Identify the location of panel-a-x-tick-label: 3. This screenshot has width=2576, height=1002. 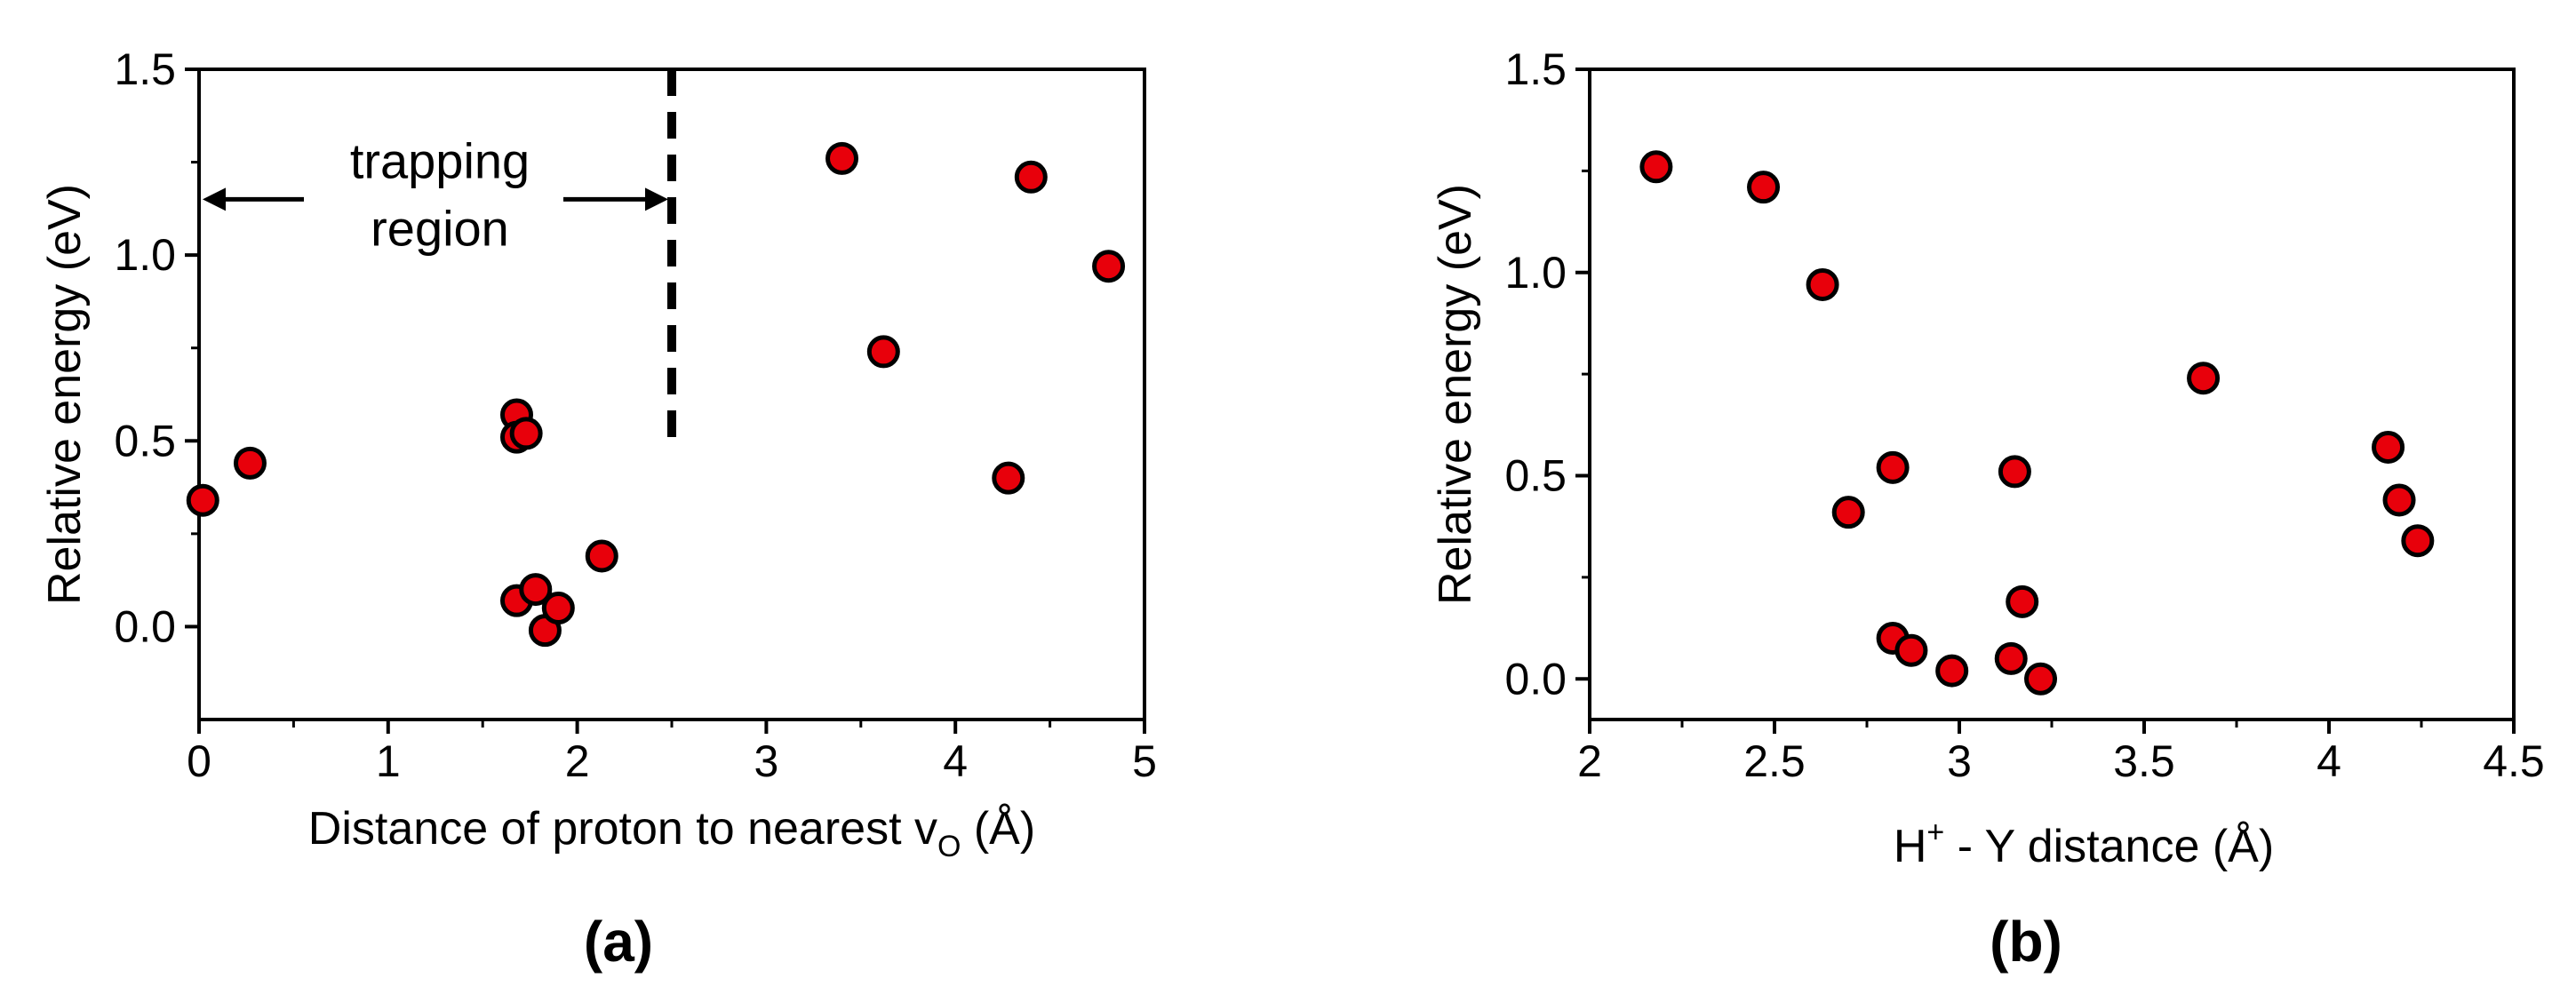
(766, 761).